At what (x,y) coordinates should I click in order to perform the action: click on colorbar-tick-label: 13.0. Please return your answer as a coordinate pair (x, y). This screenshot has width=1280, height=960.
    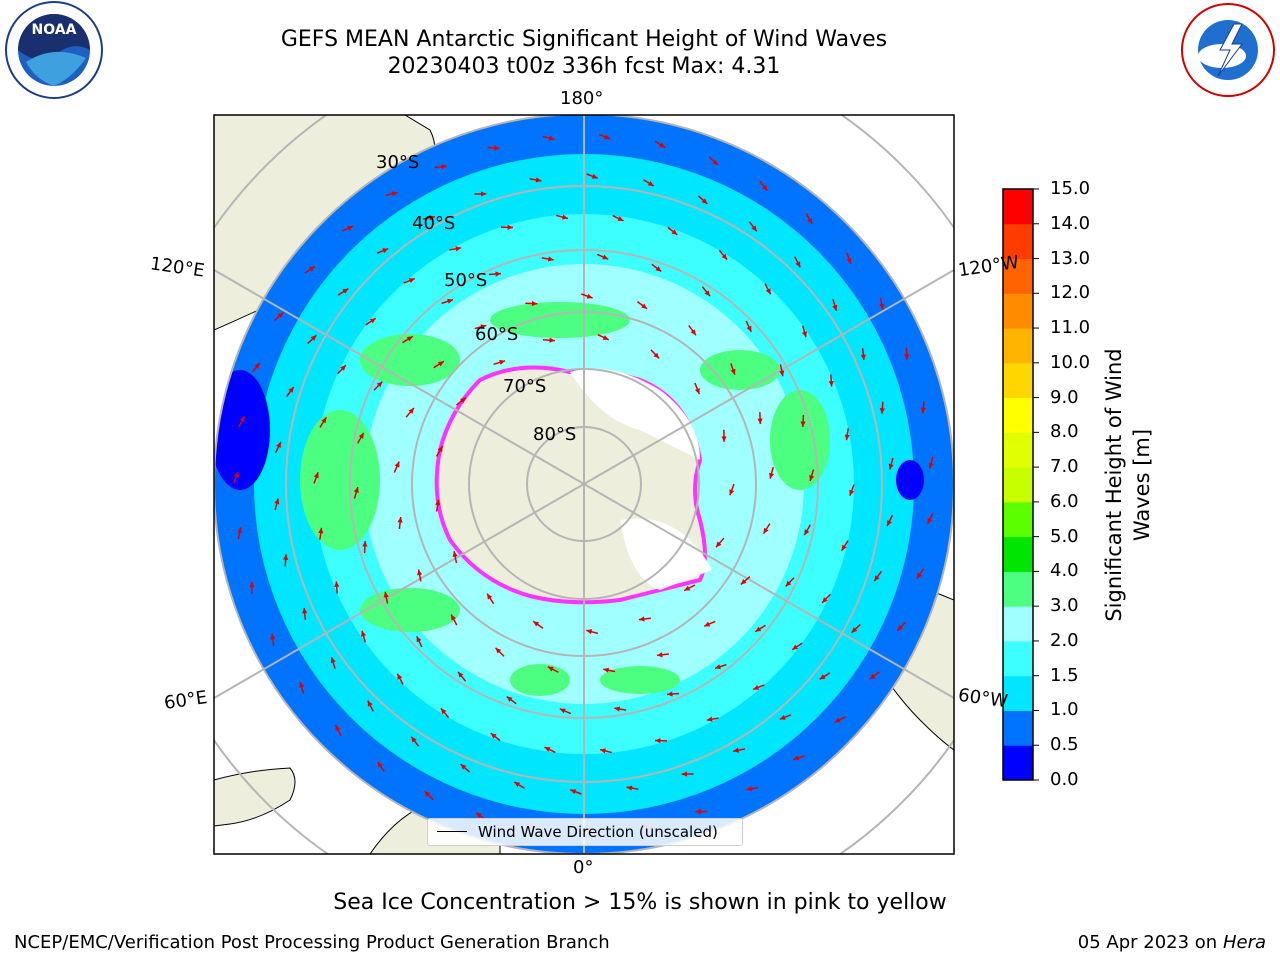
    Looking at the image, I should click on (1070, 258).